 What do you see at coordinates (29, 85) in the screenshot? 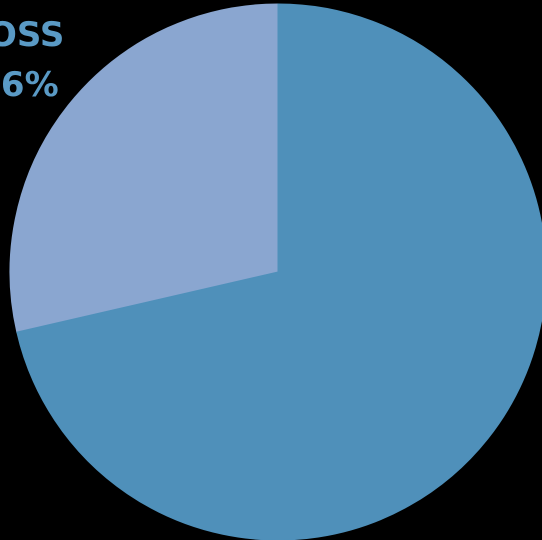
I see `slice-label-line2: .6%` at bounding box center [29, 85].